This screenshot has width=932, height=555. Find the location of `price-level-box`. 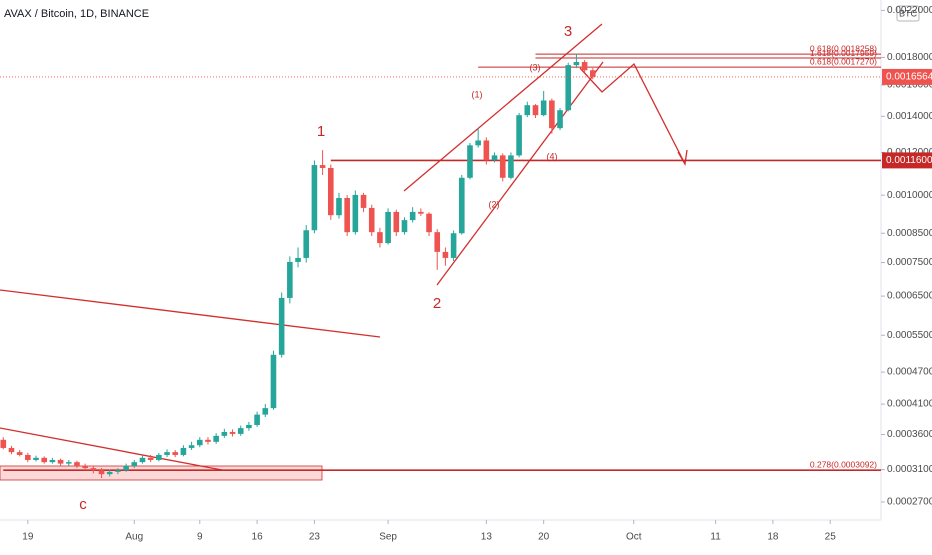

price-level-box is located at coordinates (907, 160).